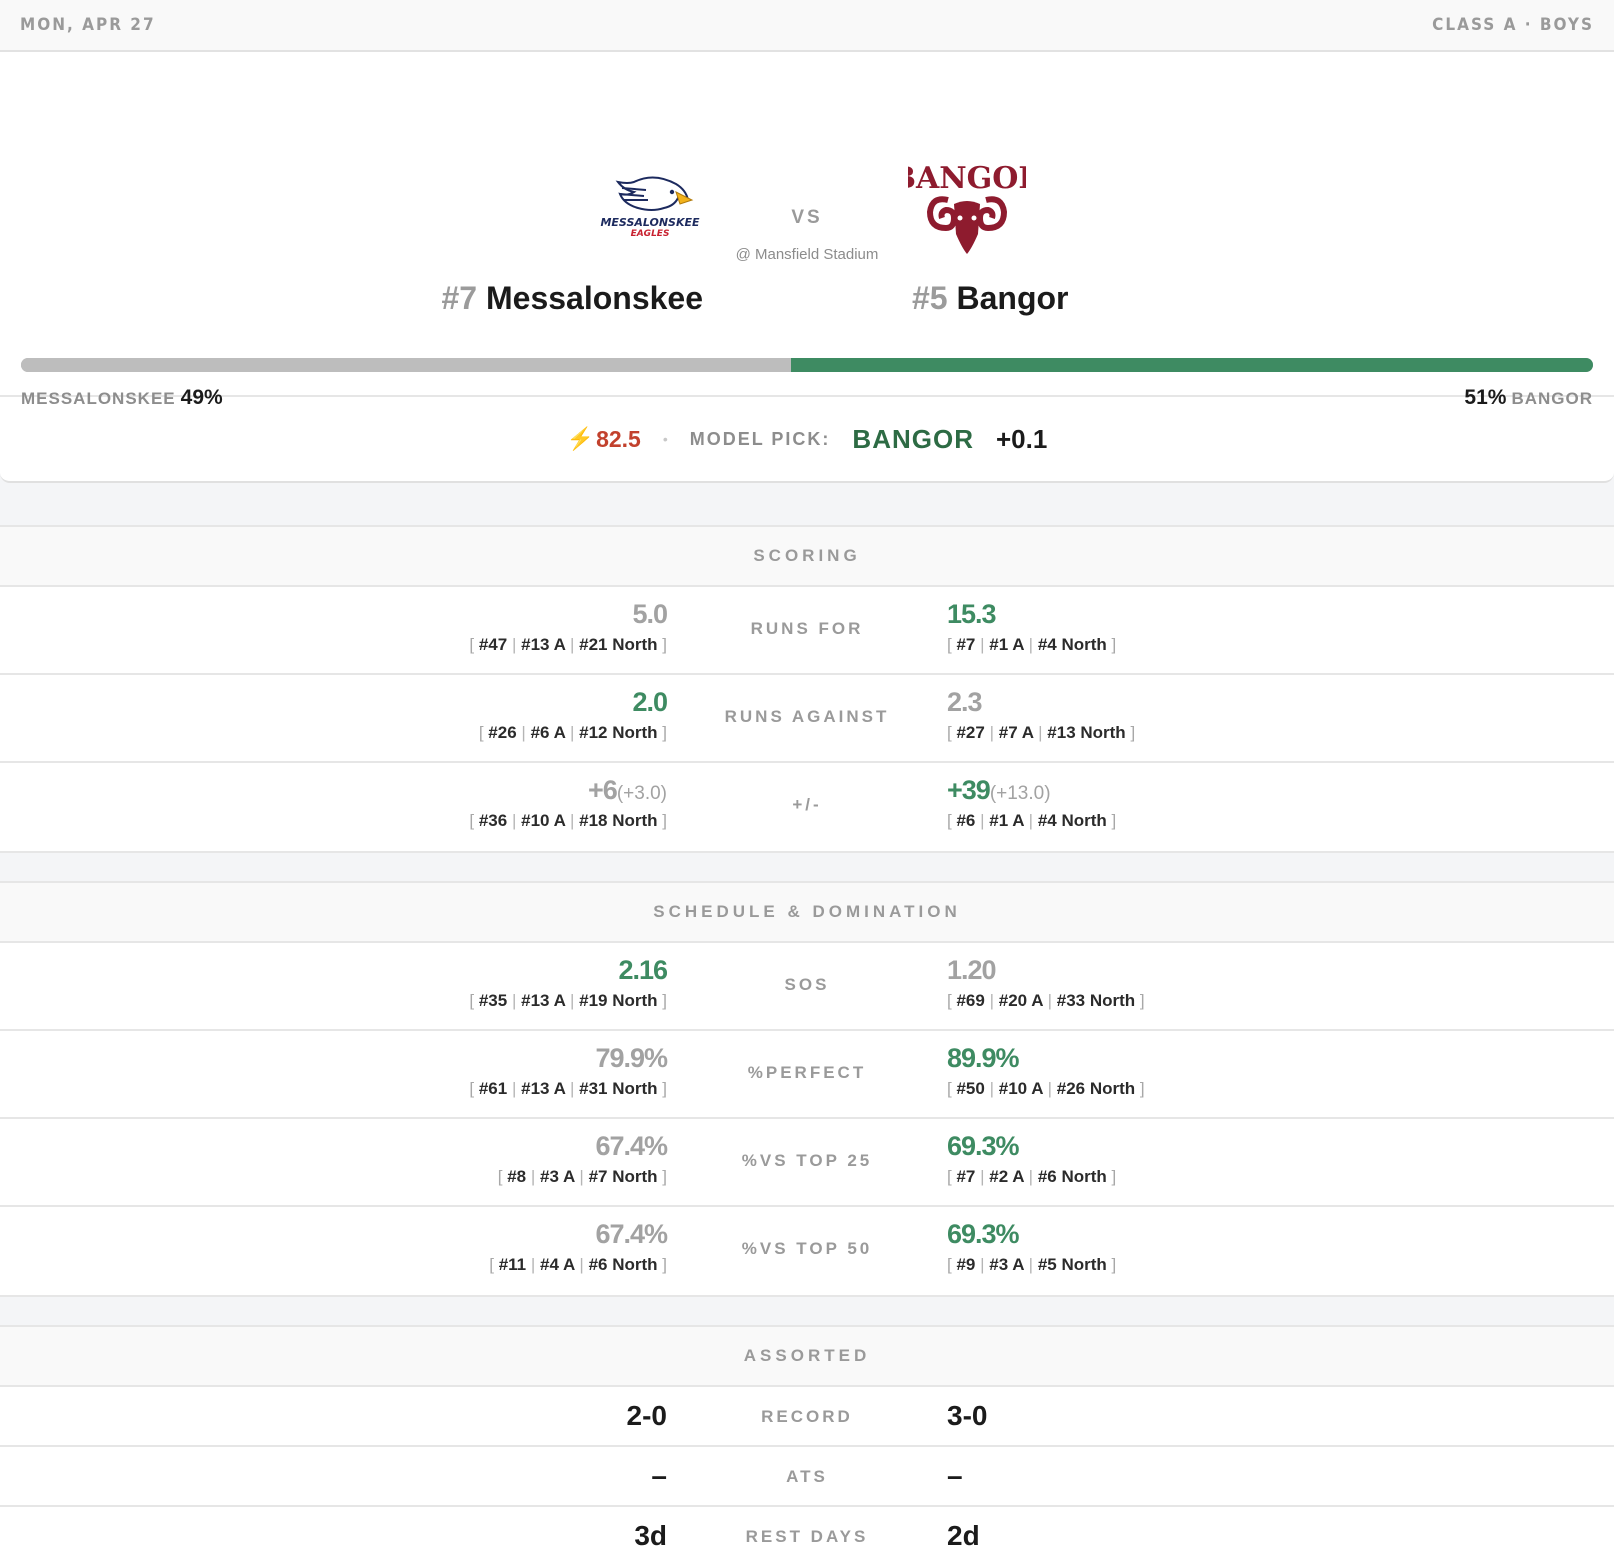 This screenshot has height=1566, width=1614. Describe the element at coordinates (1046, 1000) in the screenshot. I see `right-stat-ranks: [ #69 | #20 A | #33 North ]` at that location.